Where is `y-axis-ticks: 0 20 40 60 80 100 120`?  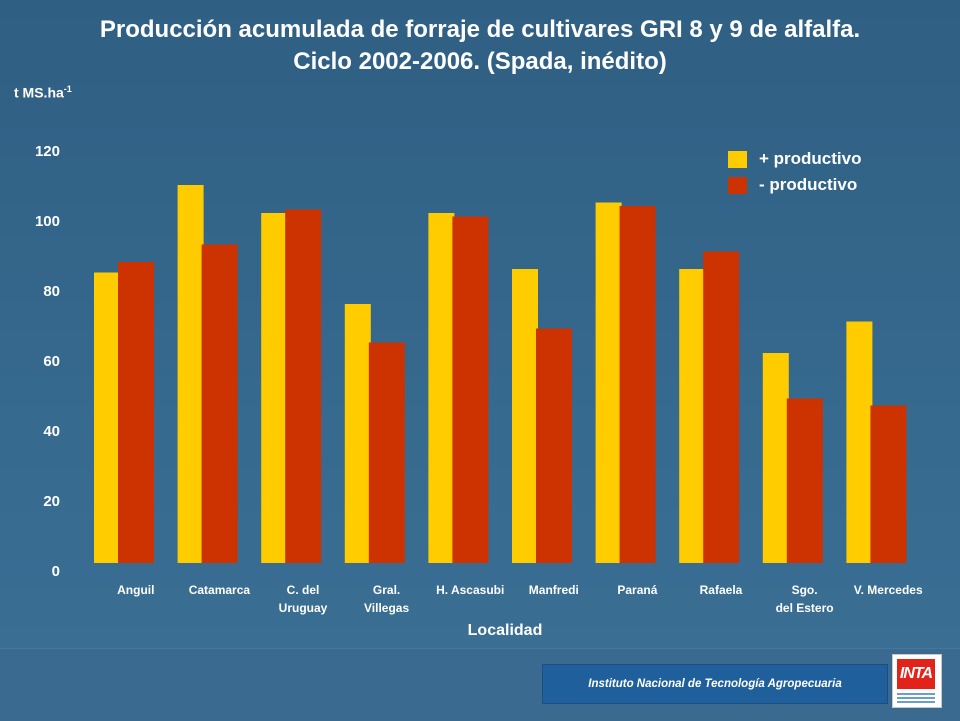
y-axis-ticks: 0 20 40 60 80 100 120 is located at coordinates (47, 361).